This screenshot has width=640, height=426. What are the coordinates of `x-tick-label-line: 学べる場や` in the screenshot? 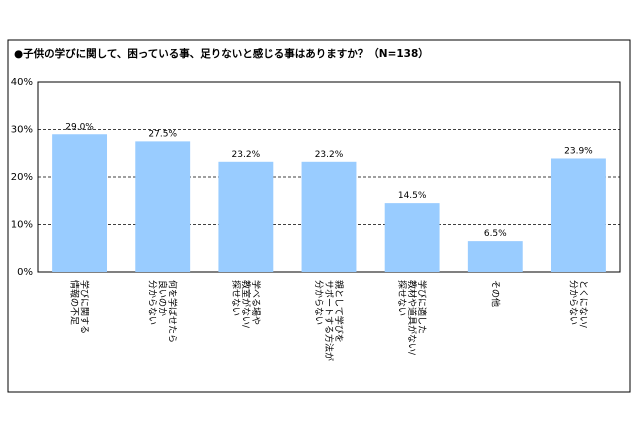 It's located at (256, 302).